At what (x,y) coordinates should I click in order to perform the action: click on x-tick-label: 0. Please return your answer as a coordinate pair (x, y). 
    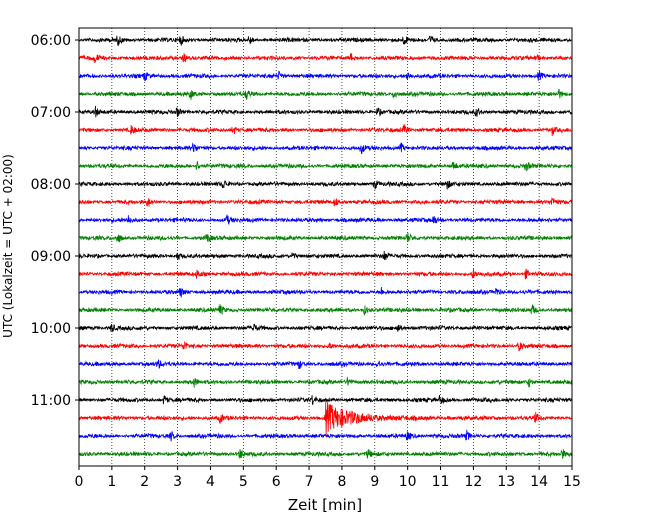
    Looking at the image, I should click on (79, 482).